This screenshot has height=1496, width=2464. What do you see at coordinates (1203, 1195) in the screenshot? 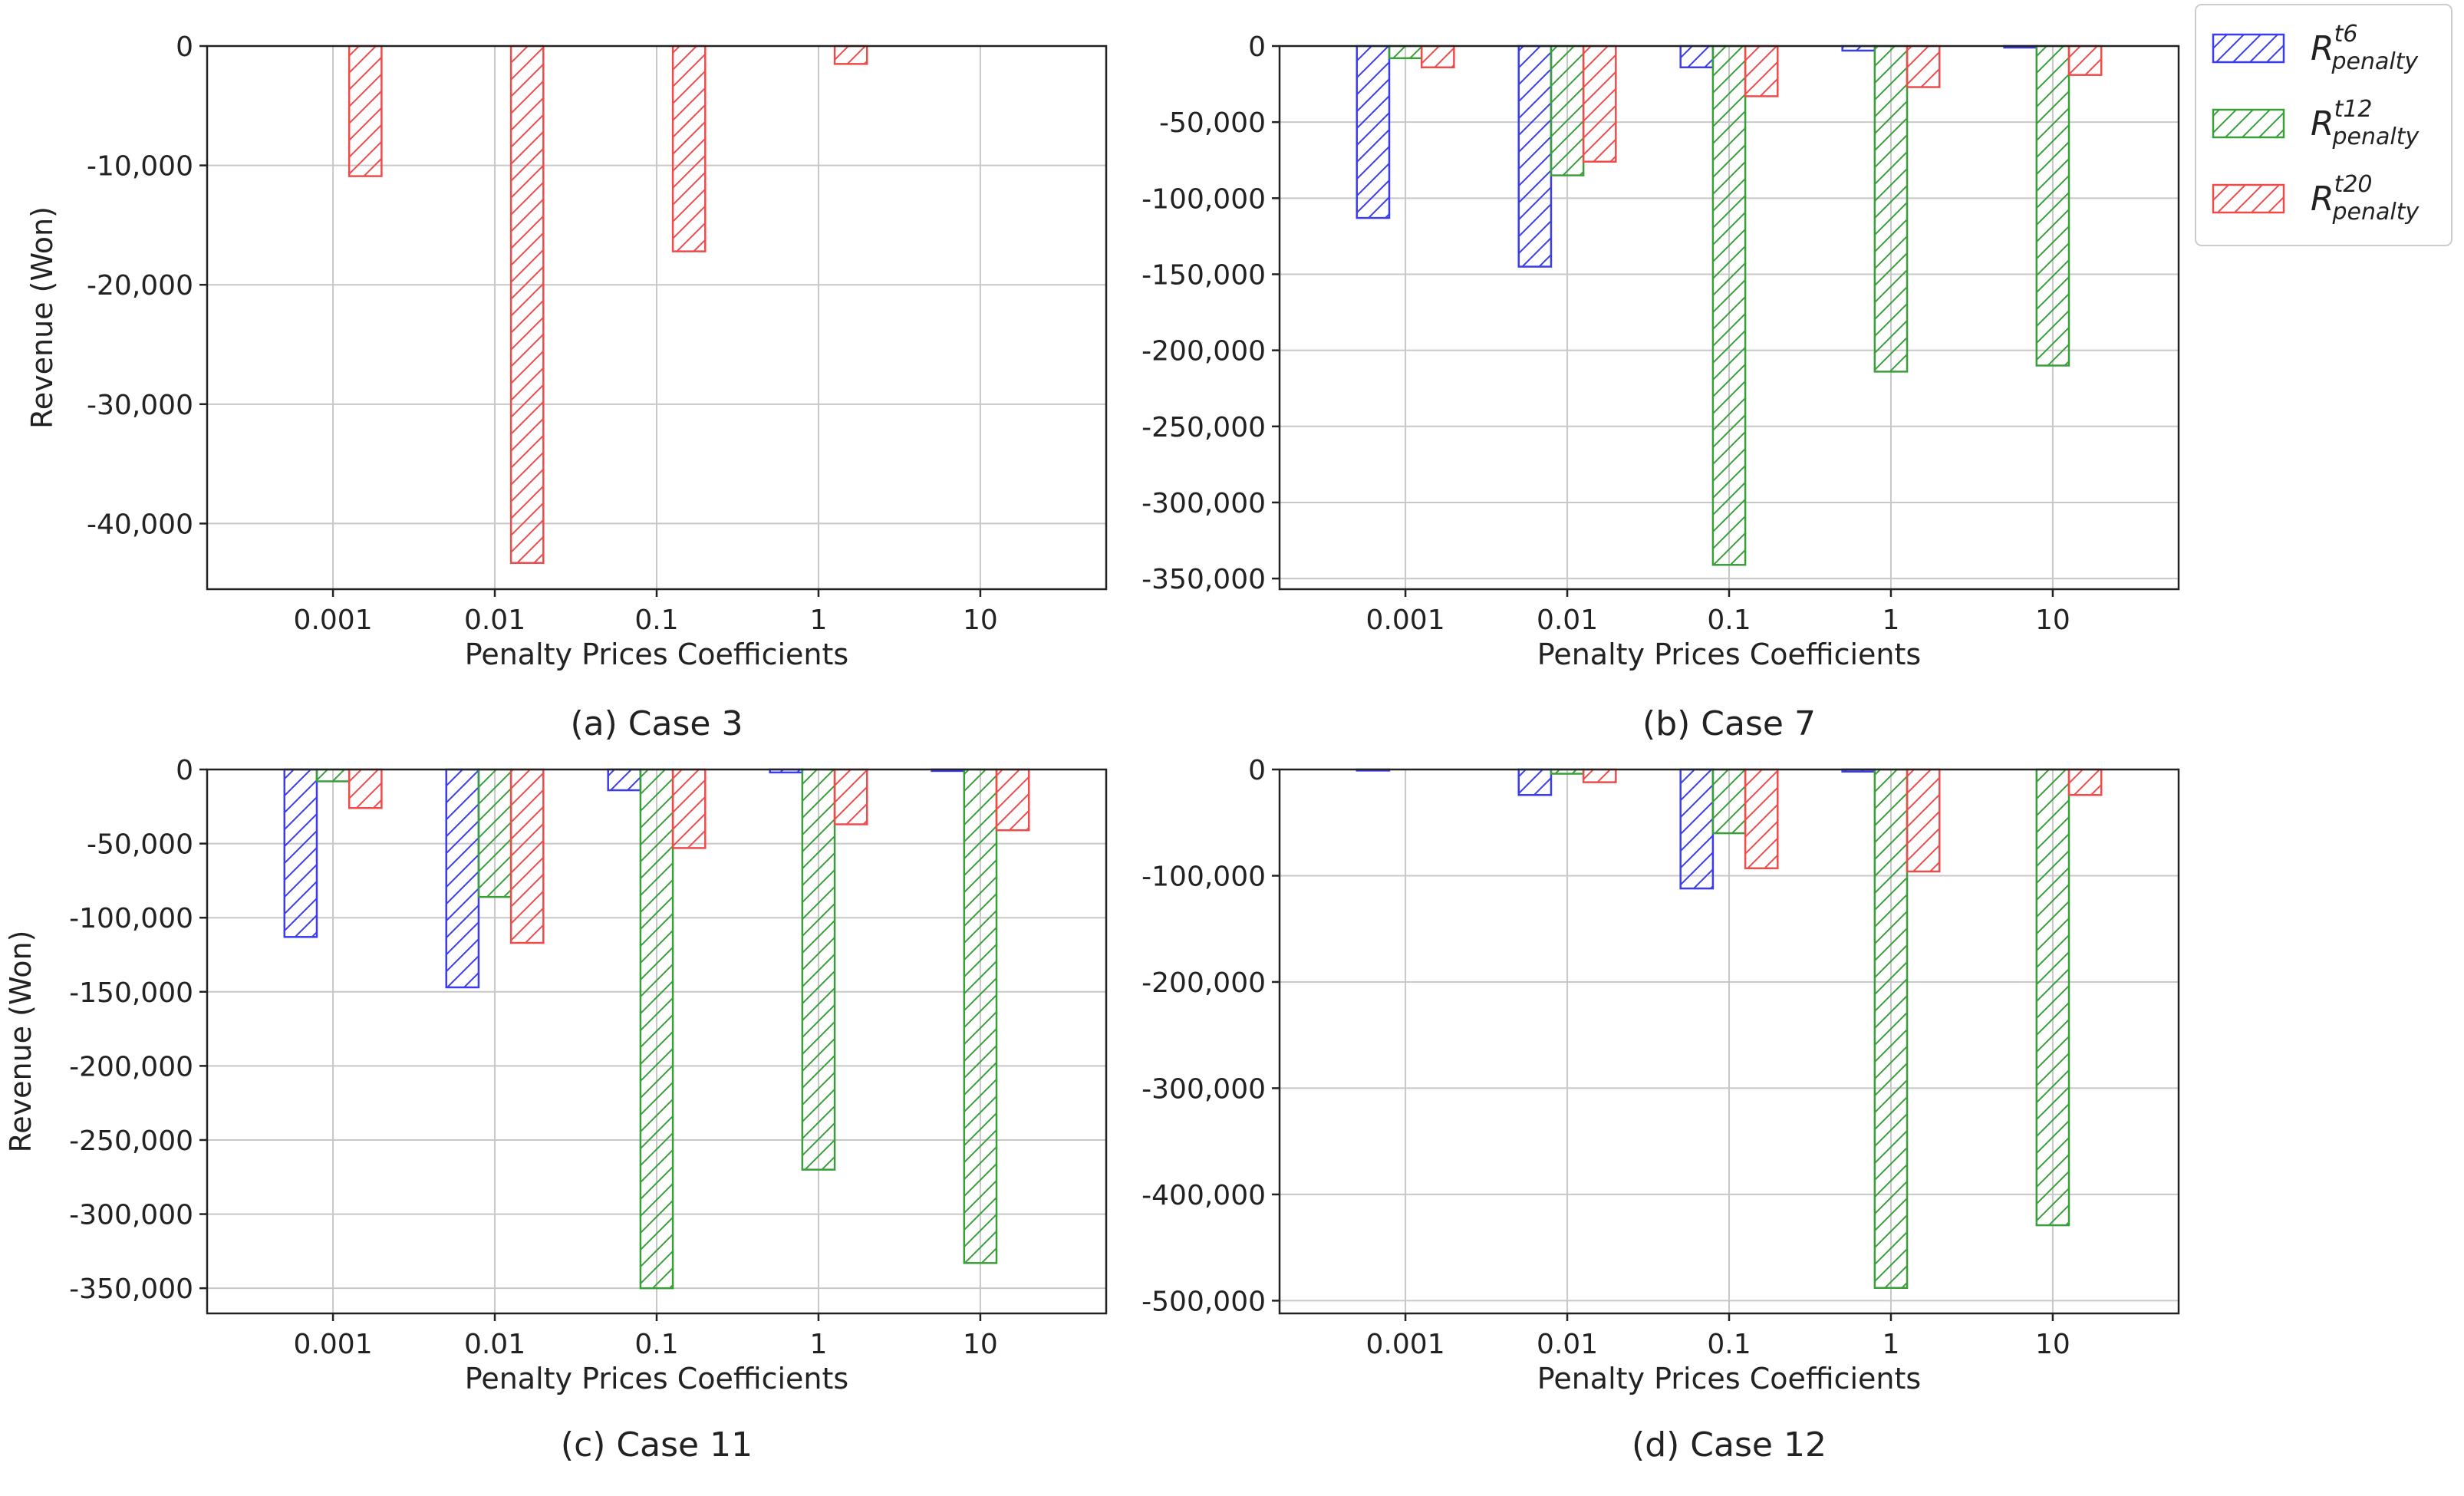
I see `y-tick-label: -400,000` at bounding box center [1203, 1195].